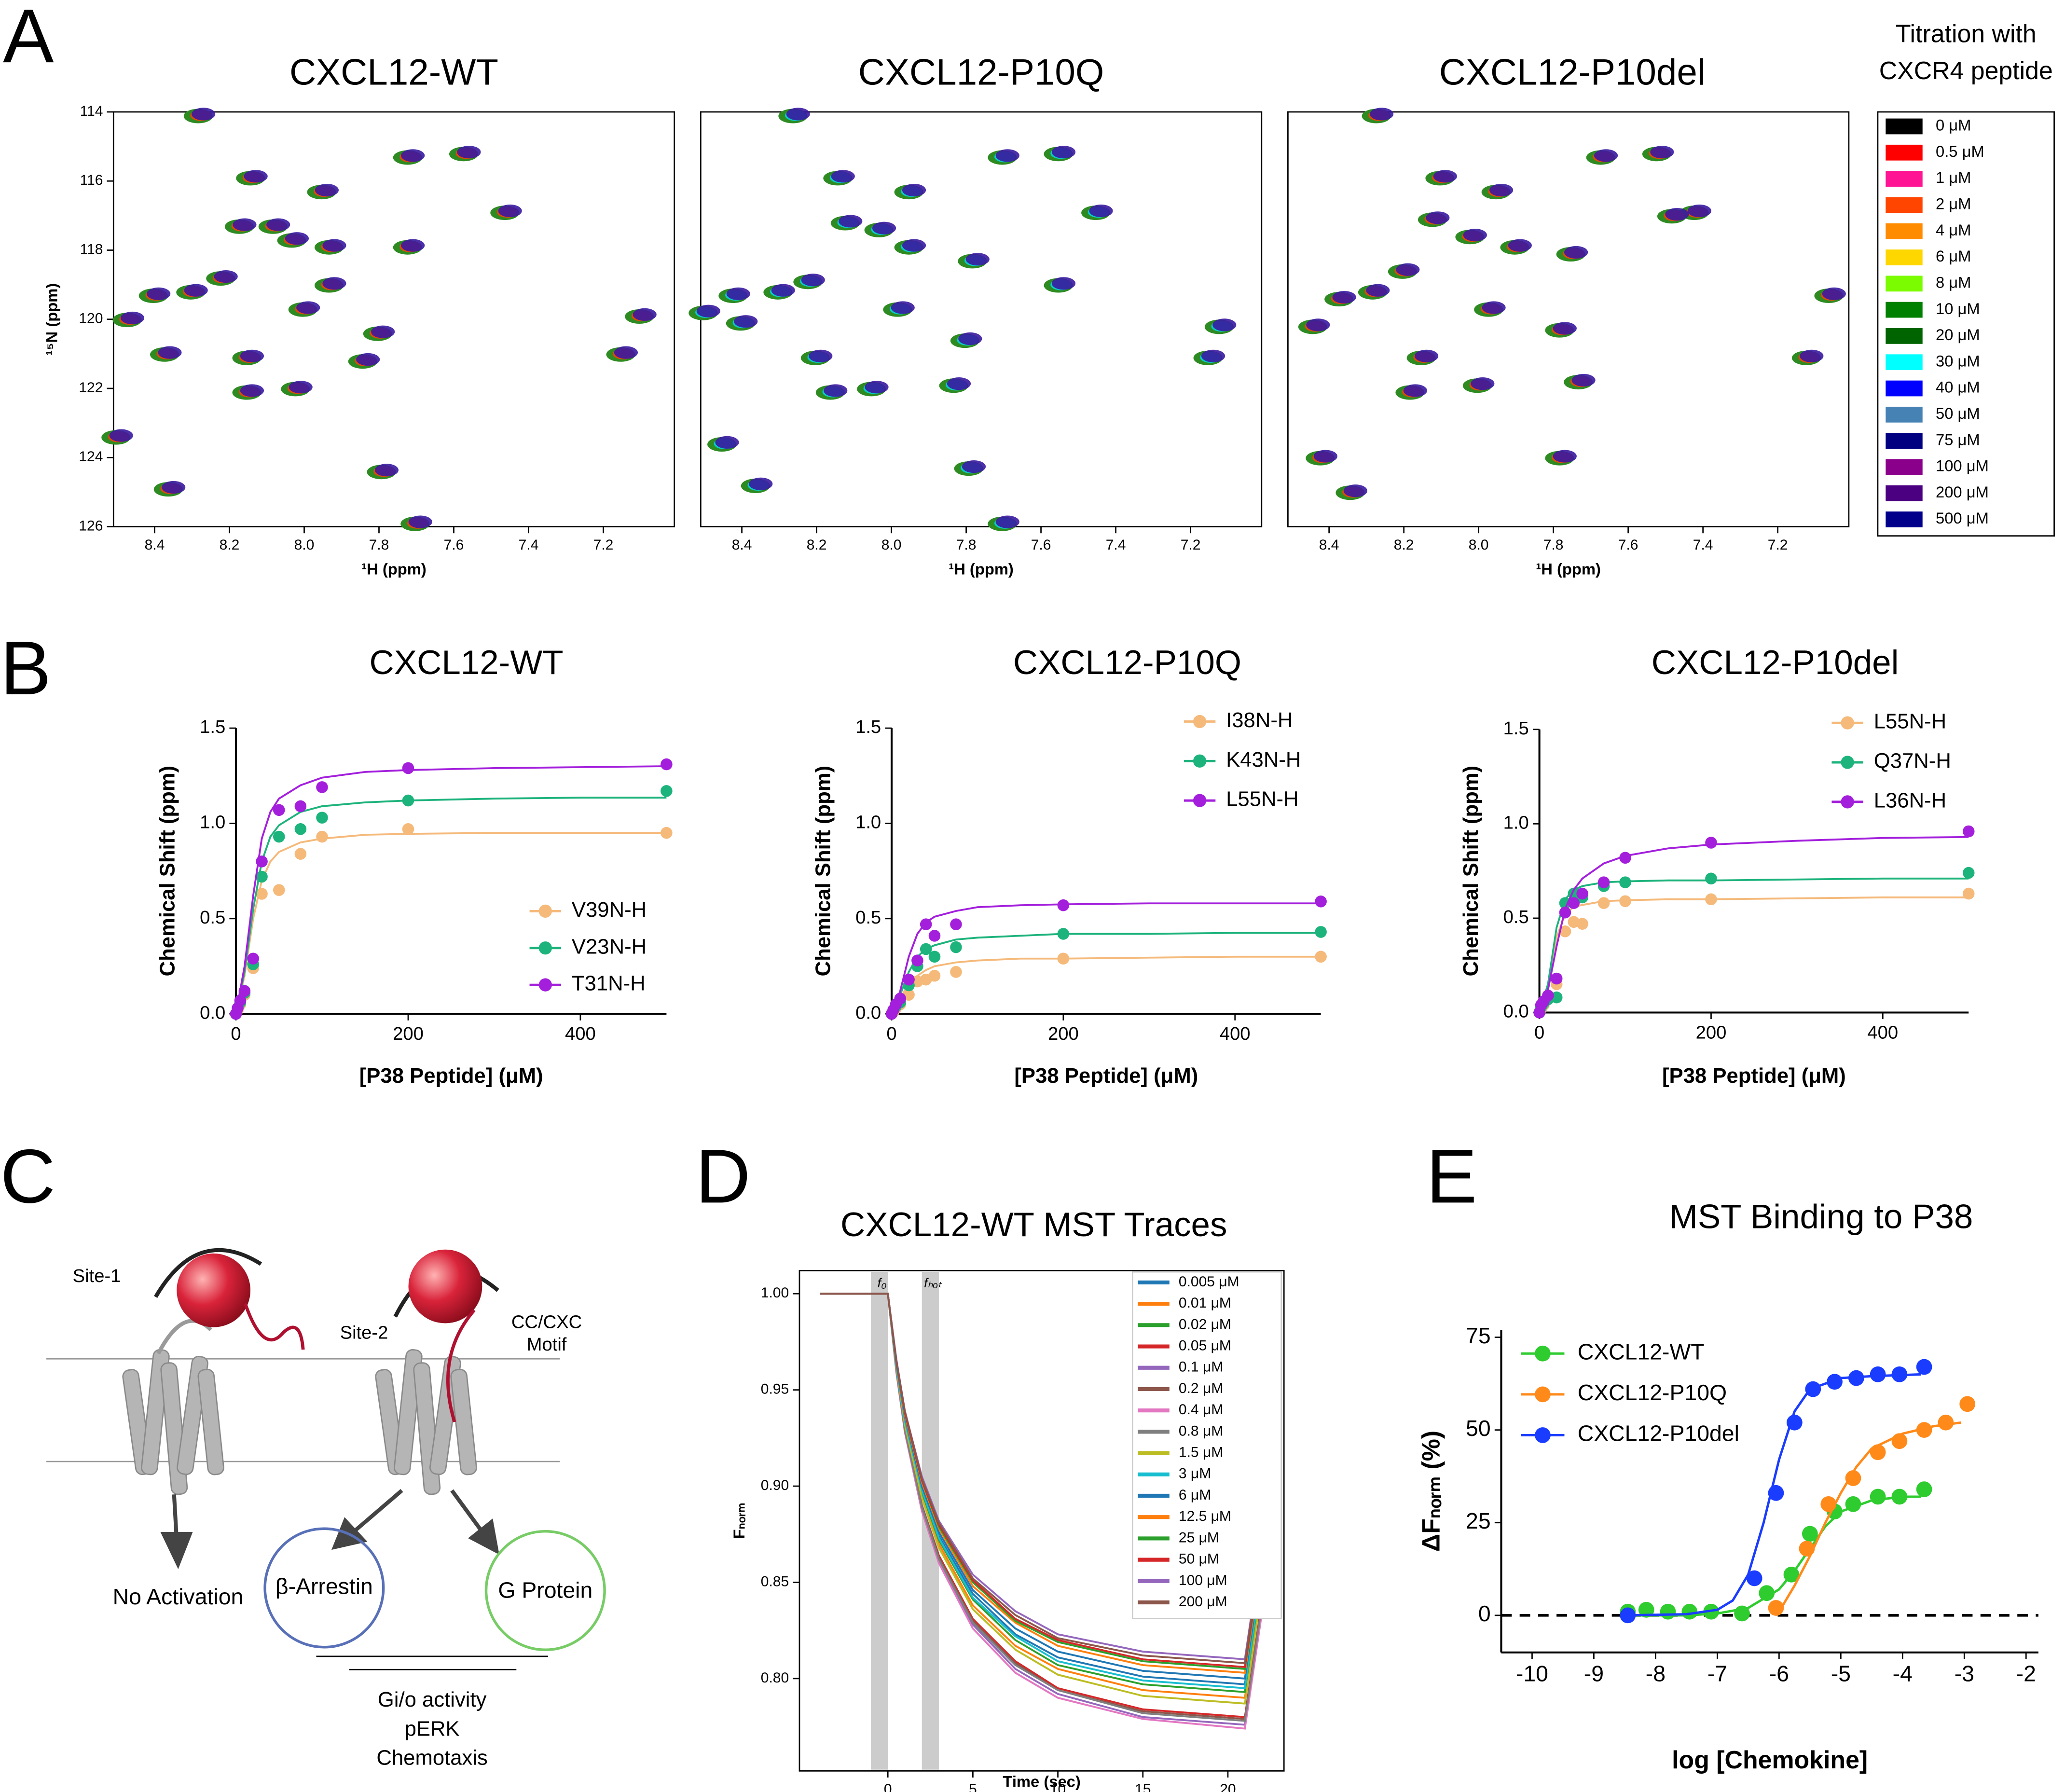 Image resolution: width=2065 pixels, height=1792 pixels. Describe the element at coordinates (483, 1536) in the screenshot. I see `arrow-head` at that location.